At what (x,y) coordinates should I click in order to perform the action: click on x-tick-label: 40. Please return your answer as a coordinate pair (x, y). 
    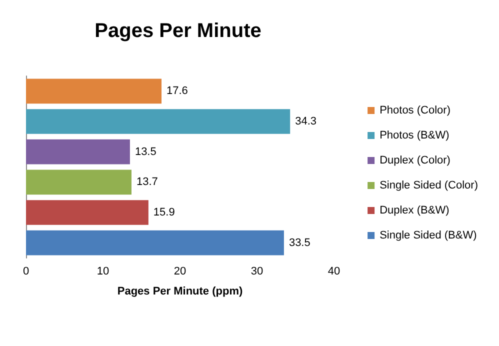
    Looking at the image, I should click on (334, 272).